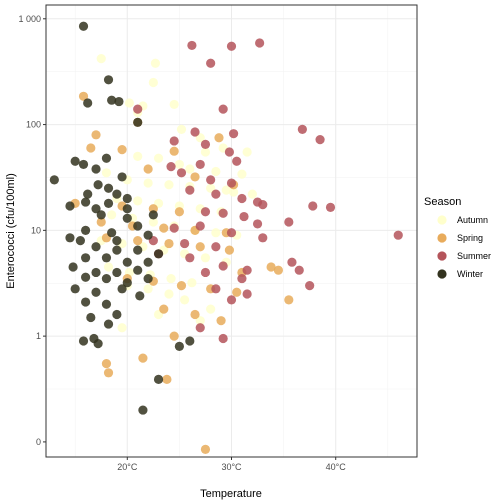 The width and height of the screenshot is (504, 504). Describe the element at coordinates (33, 125) in the screenshot. I see `y-tick-label: 100` at that location.